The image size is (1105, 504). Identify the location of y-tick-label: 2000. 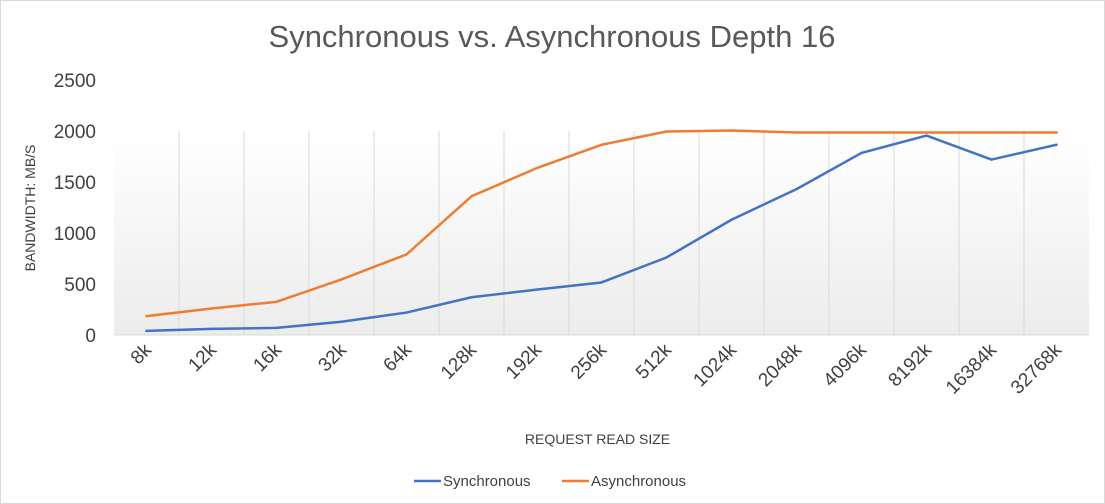
(75, 132).